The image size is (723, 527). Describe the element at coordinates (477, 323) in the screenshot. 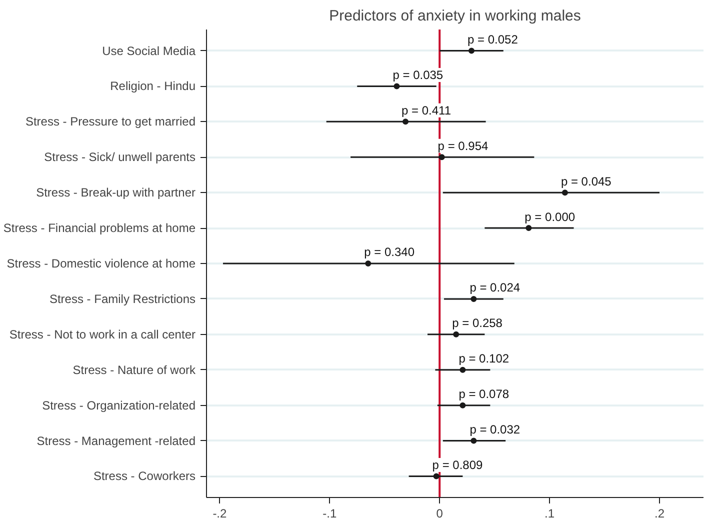

I see `annotation: p = 0.258` at that location.